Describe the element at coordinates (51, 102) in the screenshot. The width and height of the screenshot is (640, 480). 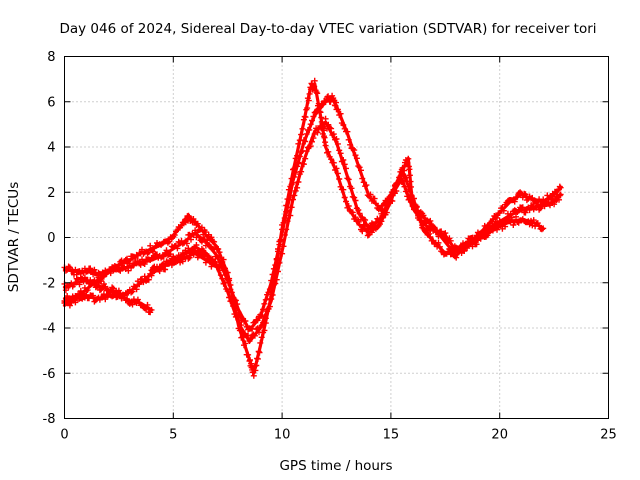
I see `y-tick-label: 6` at that location.